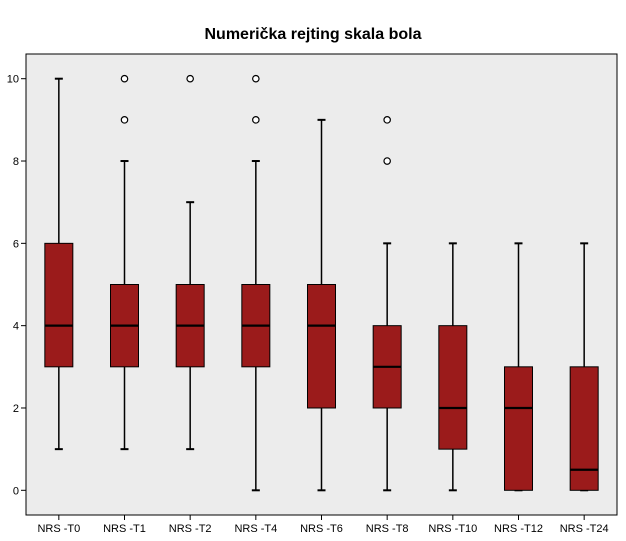 This screenshot has width=626, height=541. I want to click on chart-title: Numerička rejting skala bola, so click(313, 34).